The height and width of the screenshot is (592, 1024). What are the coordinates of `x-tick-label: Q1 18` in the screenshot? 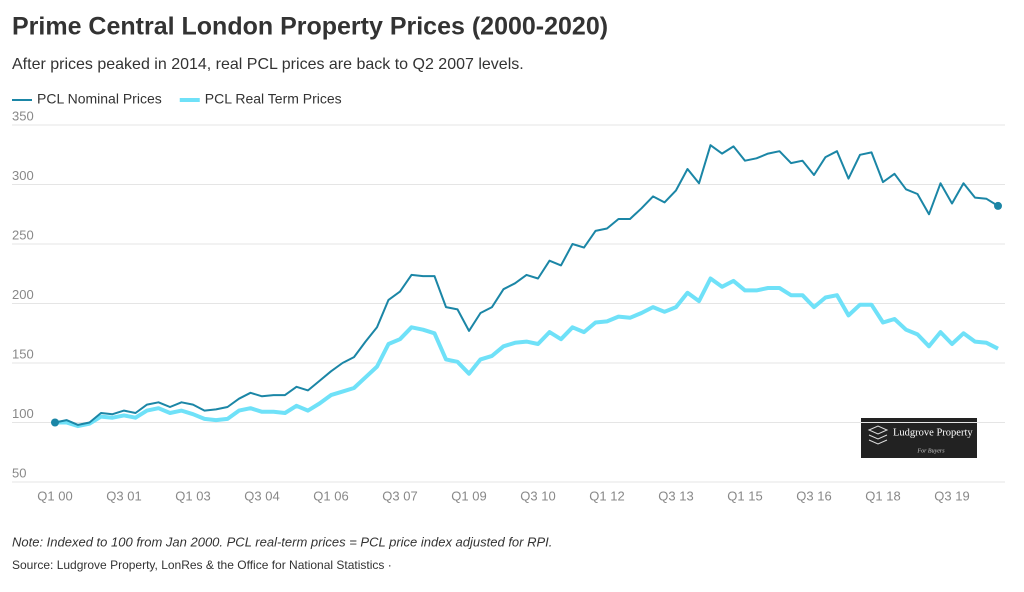 It's located at (882, 495).